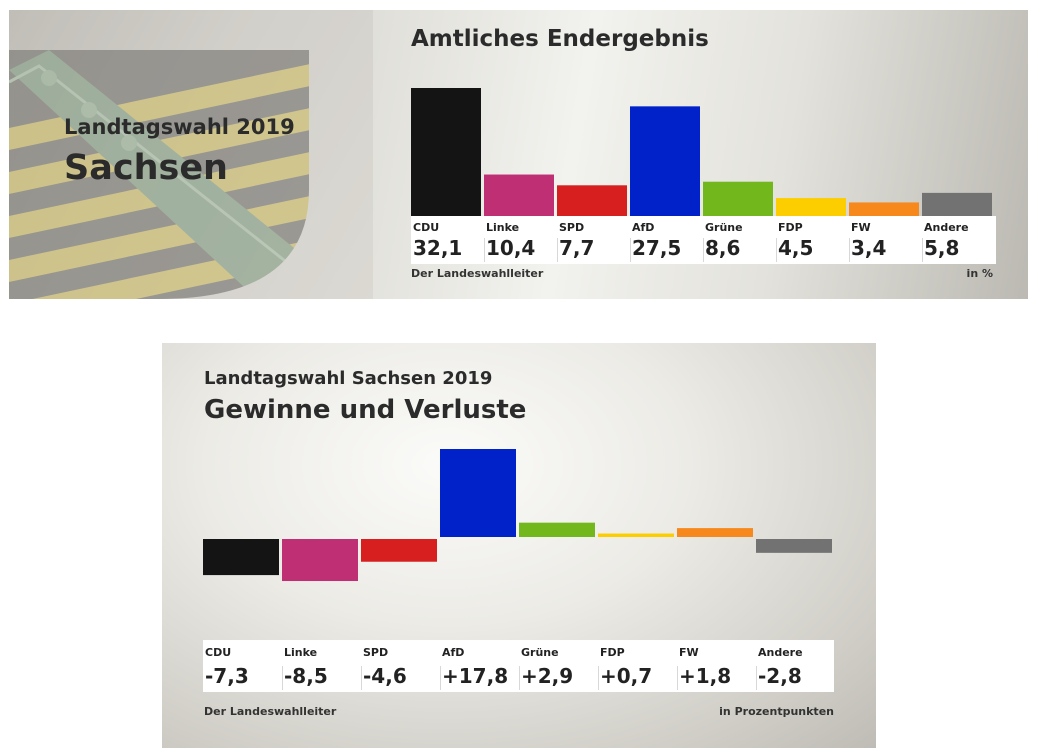  Describe the element at coordinates (723, 248) in the screenshot. I see `value-label: 8,6` at that location.